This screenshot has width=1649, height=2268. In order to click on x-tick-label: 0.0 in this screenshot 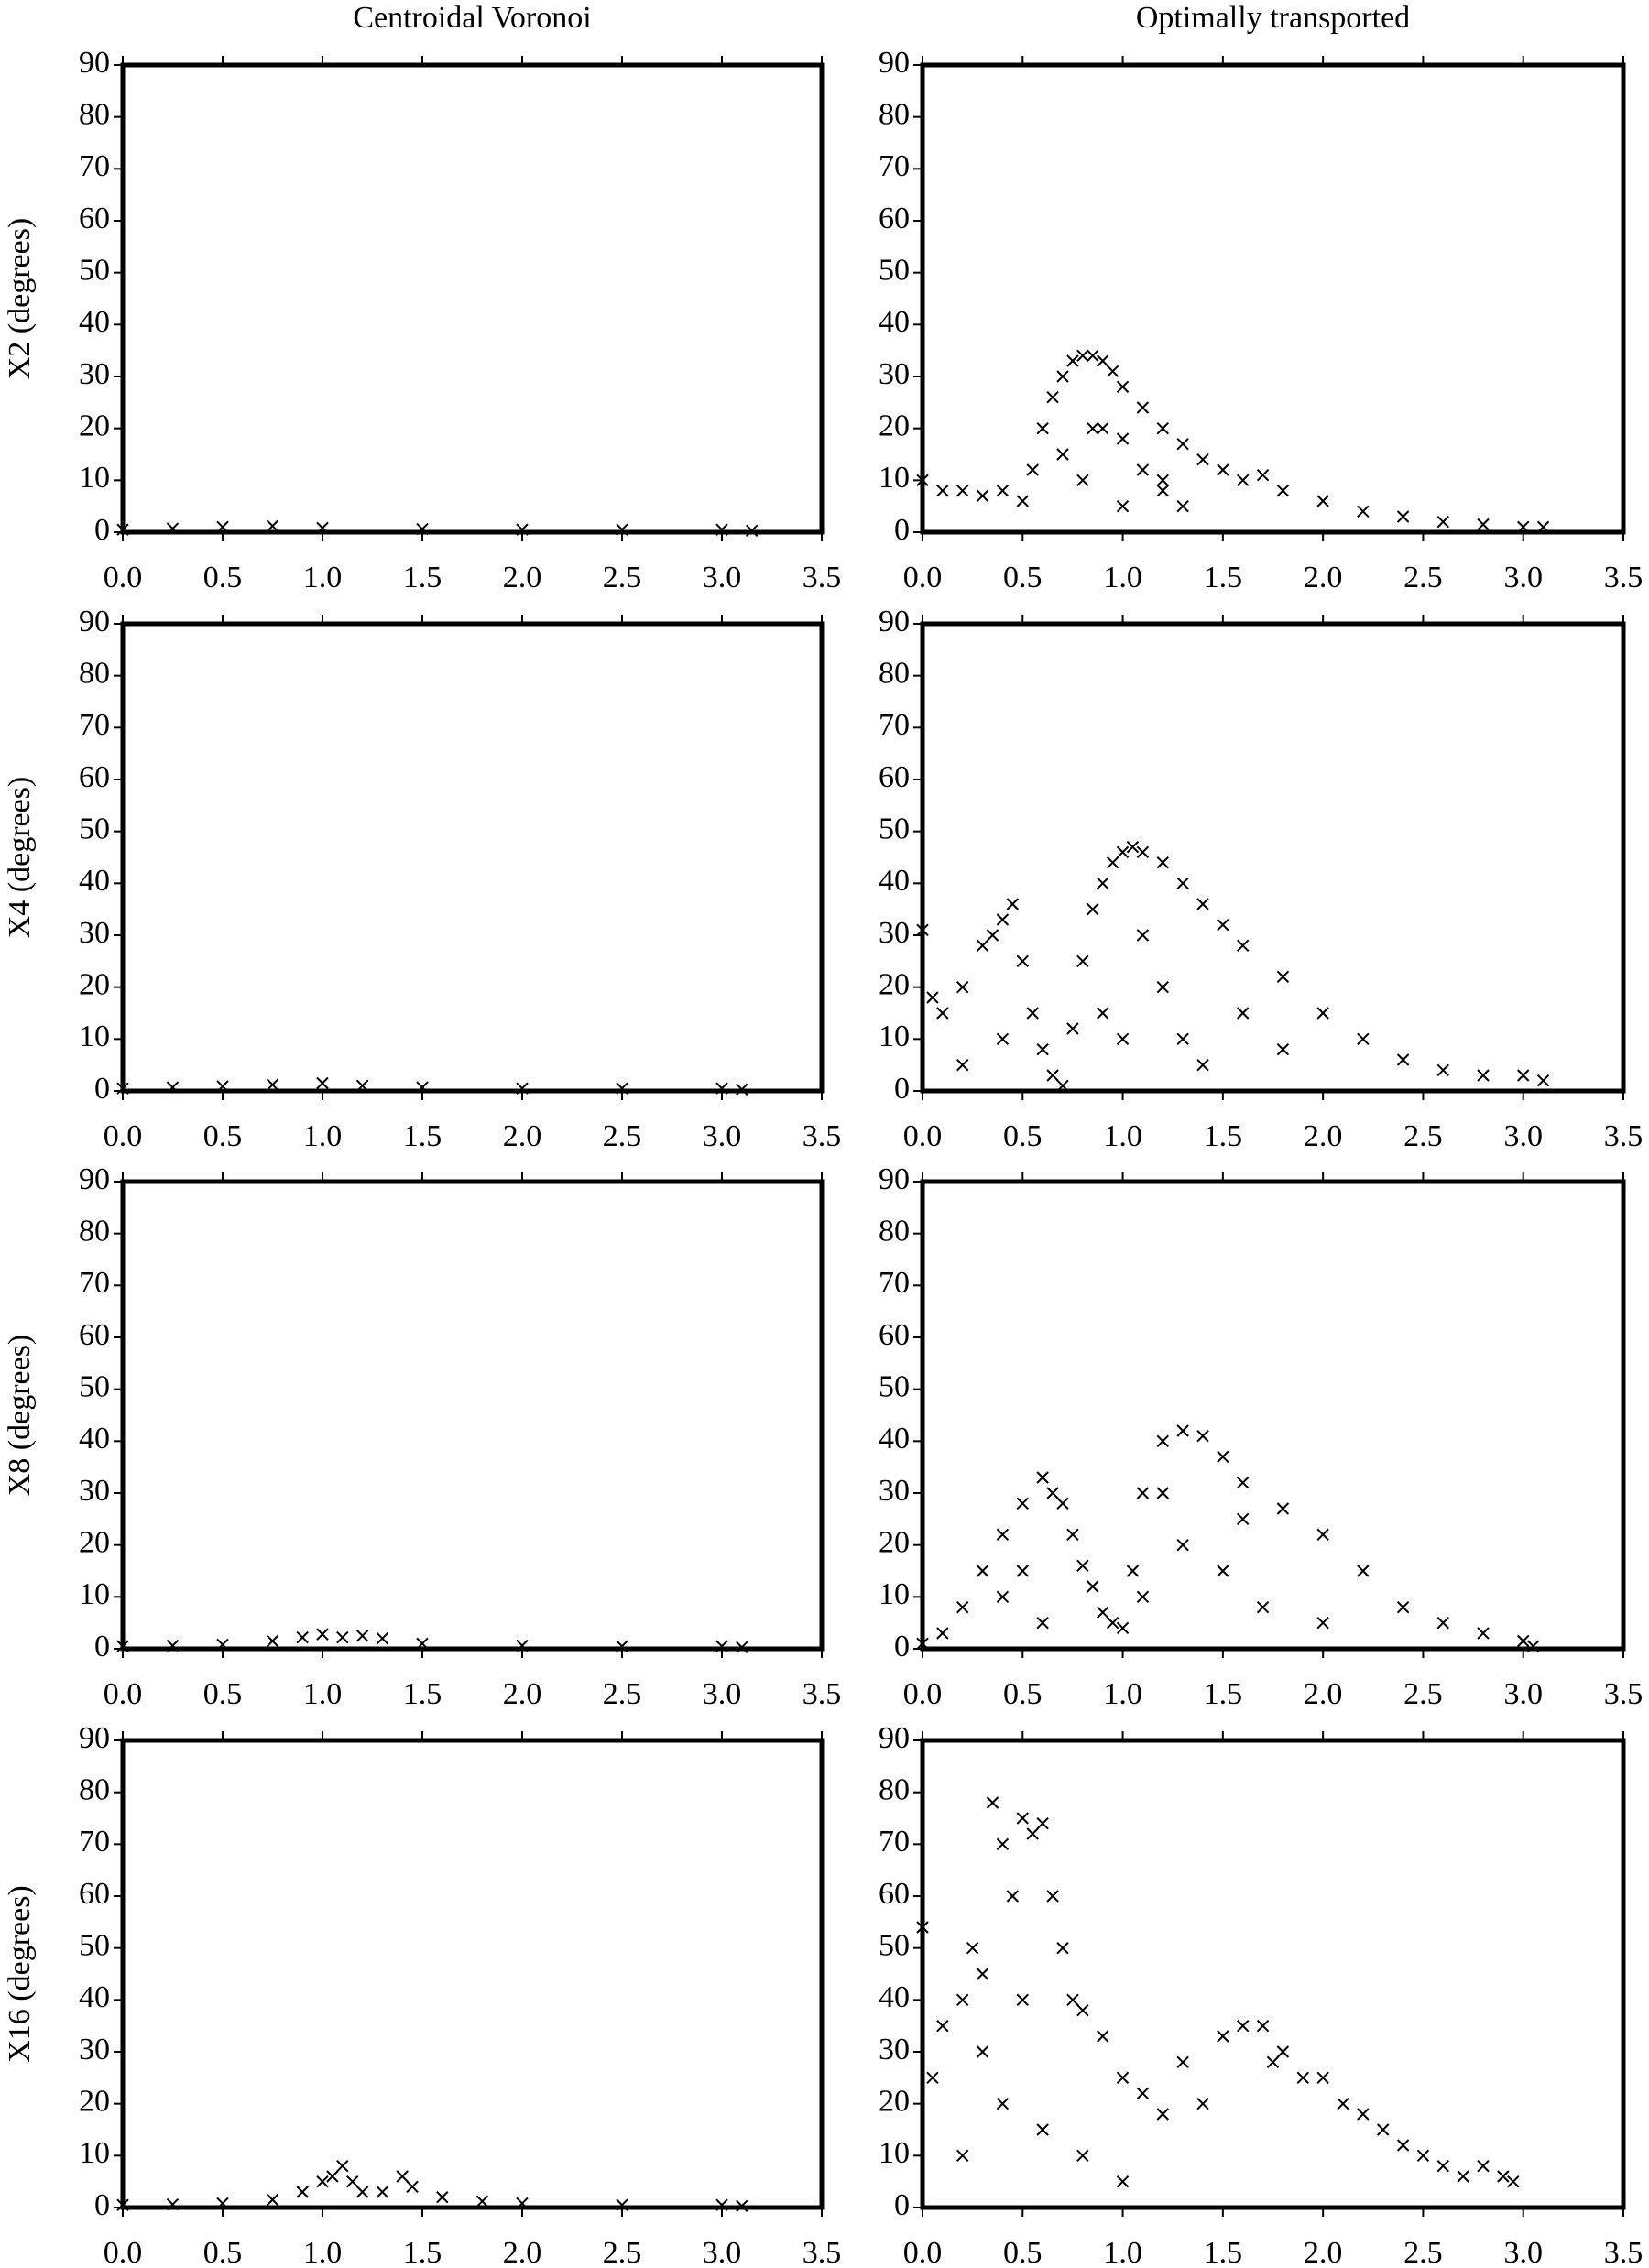, I will do `click(123, 1136)`.